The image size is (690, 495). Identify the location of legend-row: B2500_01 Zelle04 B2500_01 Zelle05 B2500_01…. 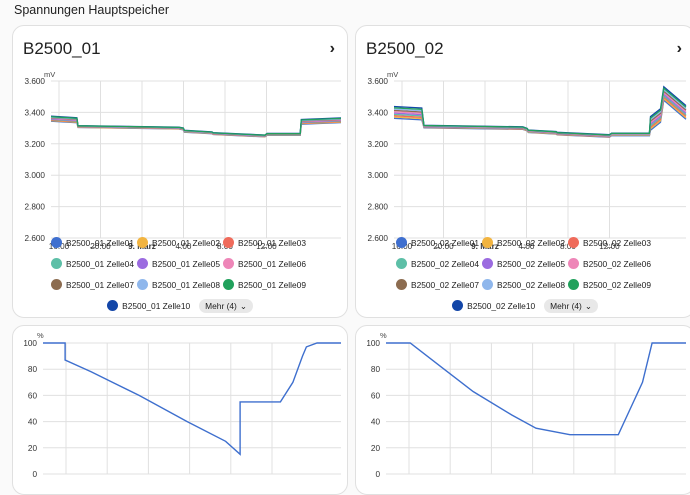
(180, 263).